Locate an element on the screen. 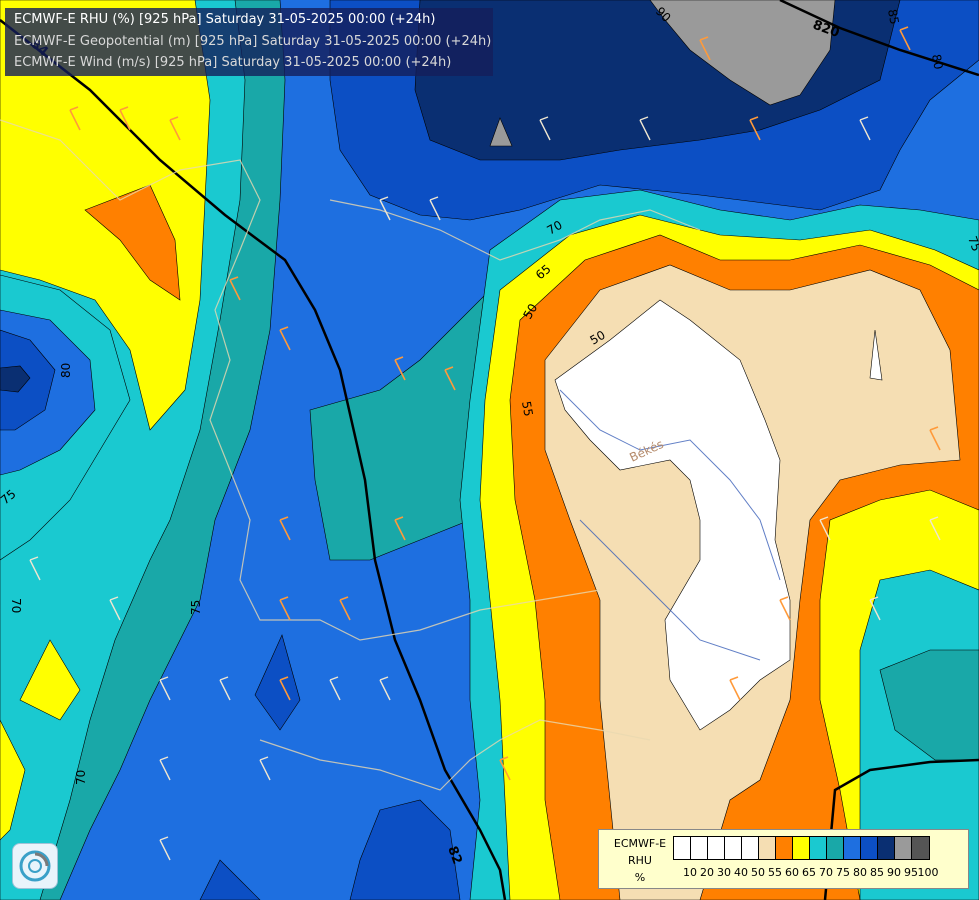  legend-tick: 100 is located at coordinates (928, 872).